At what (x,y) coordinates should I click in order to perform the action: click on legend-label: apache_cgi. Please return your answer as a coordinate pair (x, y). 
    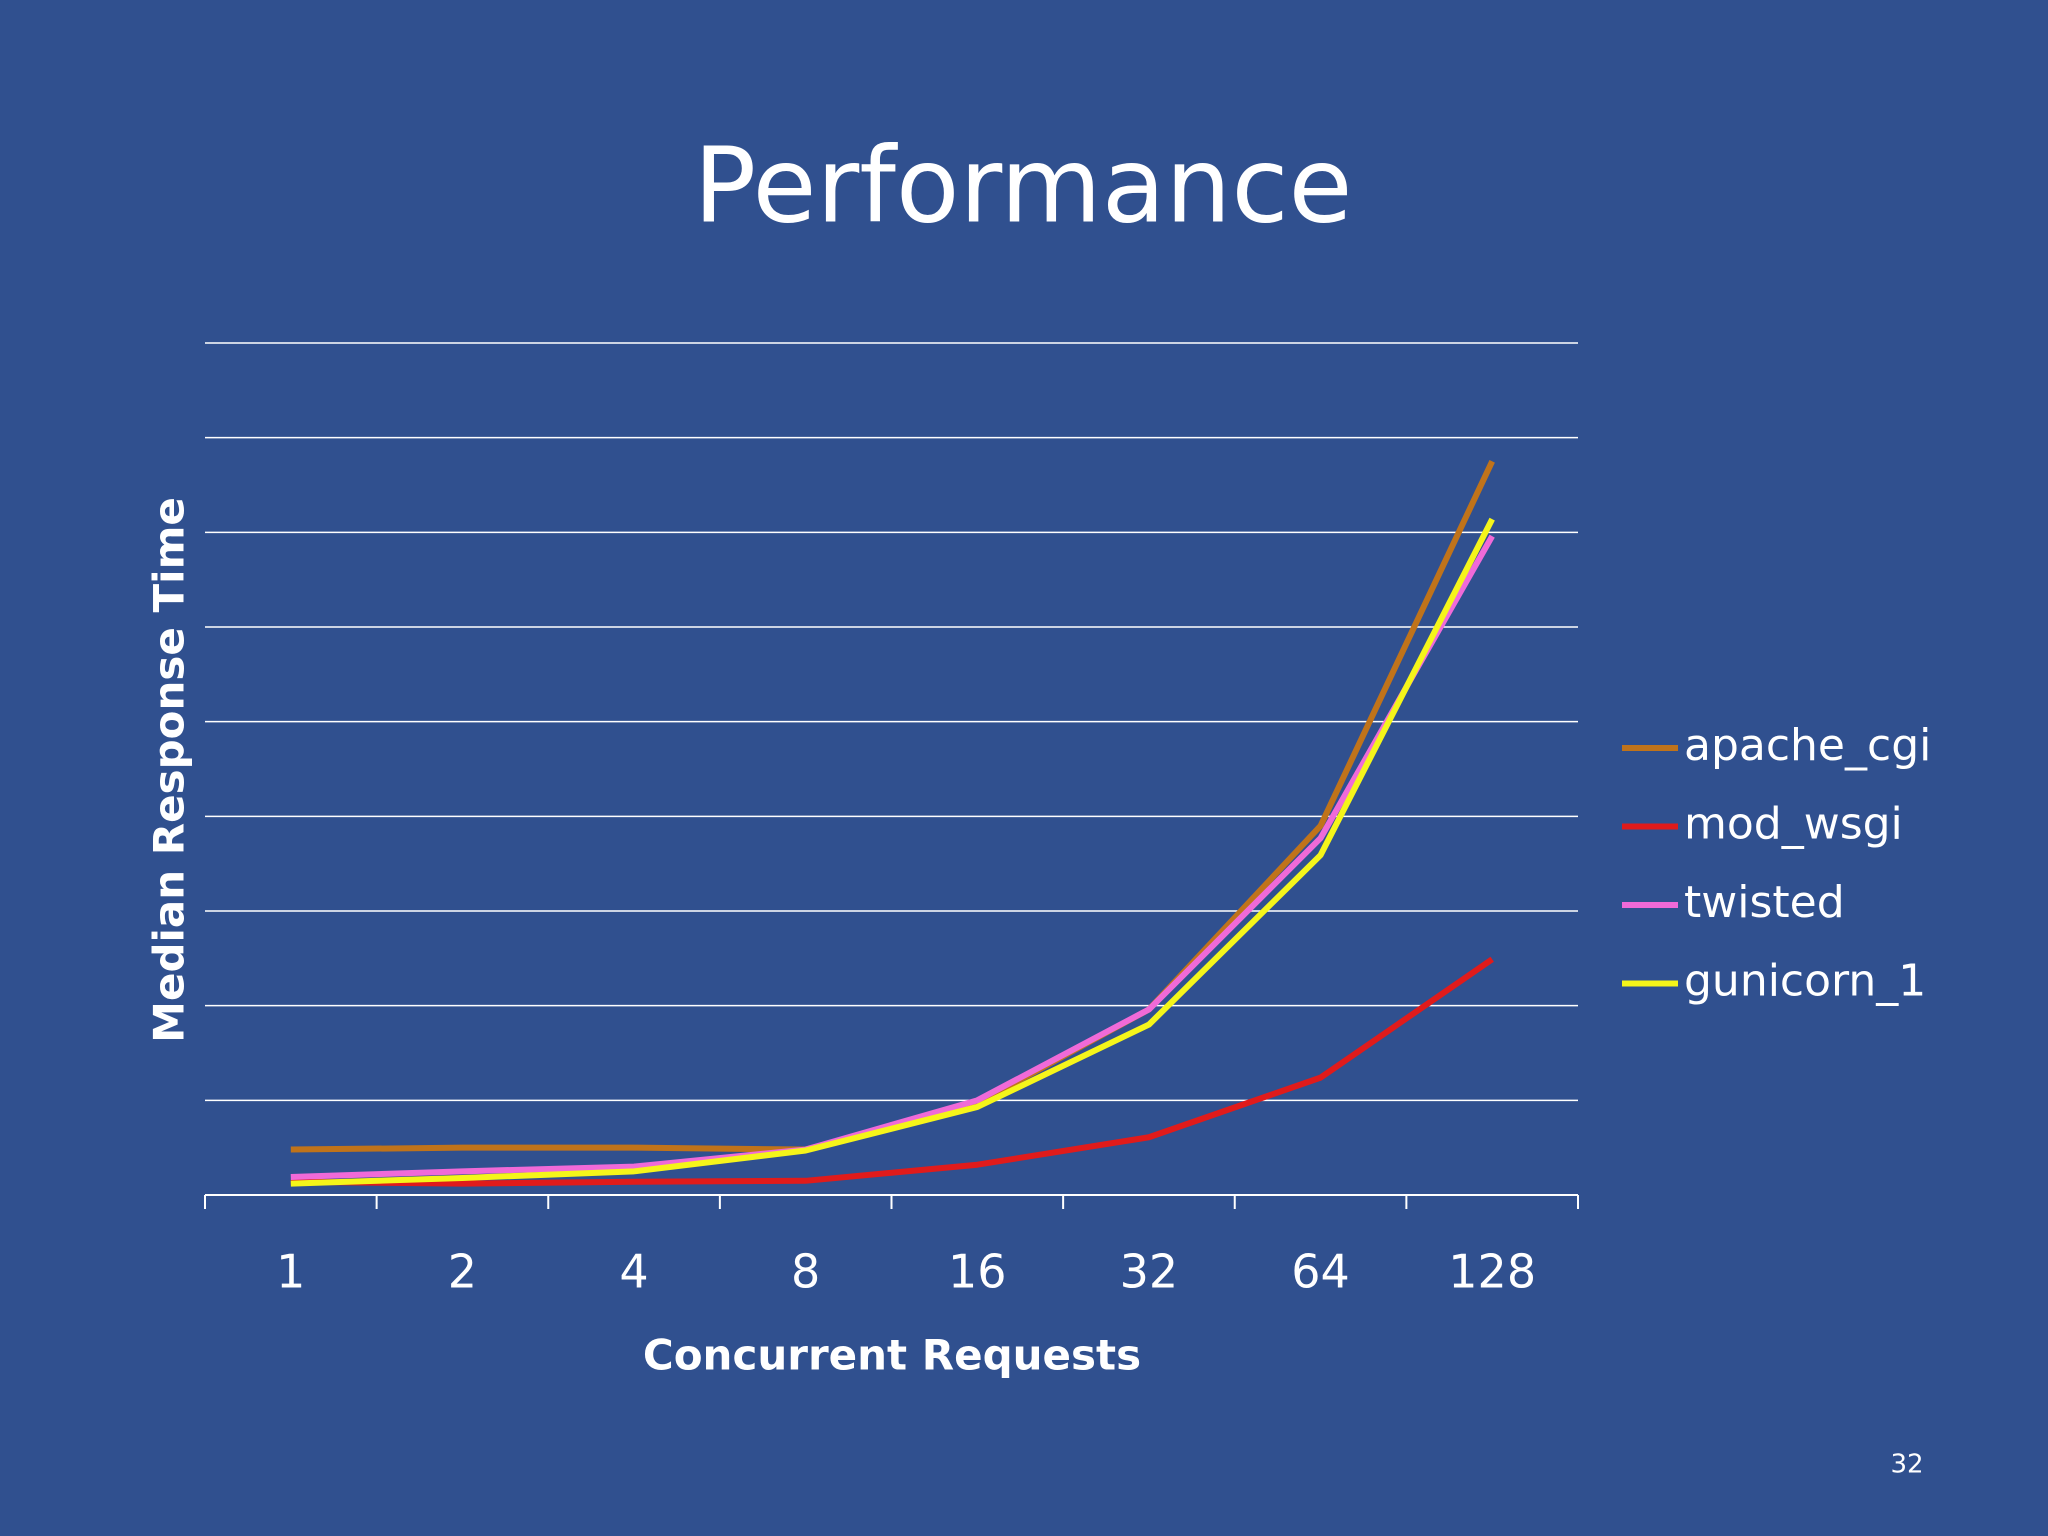
    Looking at the image, I should click on (1807, 745).